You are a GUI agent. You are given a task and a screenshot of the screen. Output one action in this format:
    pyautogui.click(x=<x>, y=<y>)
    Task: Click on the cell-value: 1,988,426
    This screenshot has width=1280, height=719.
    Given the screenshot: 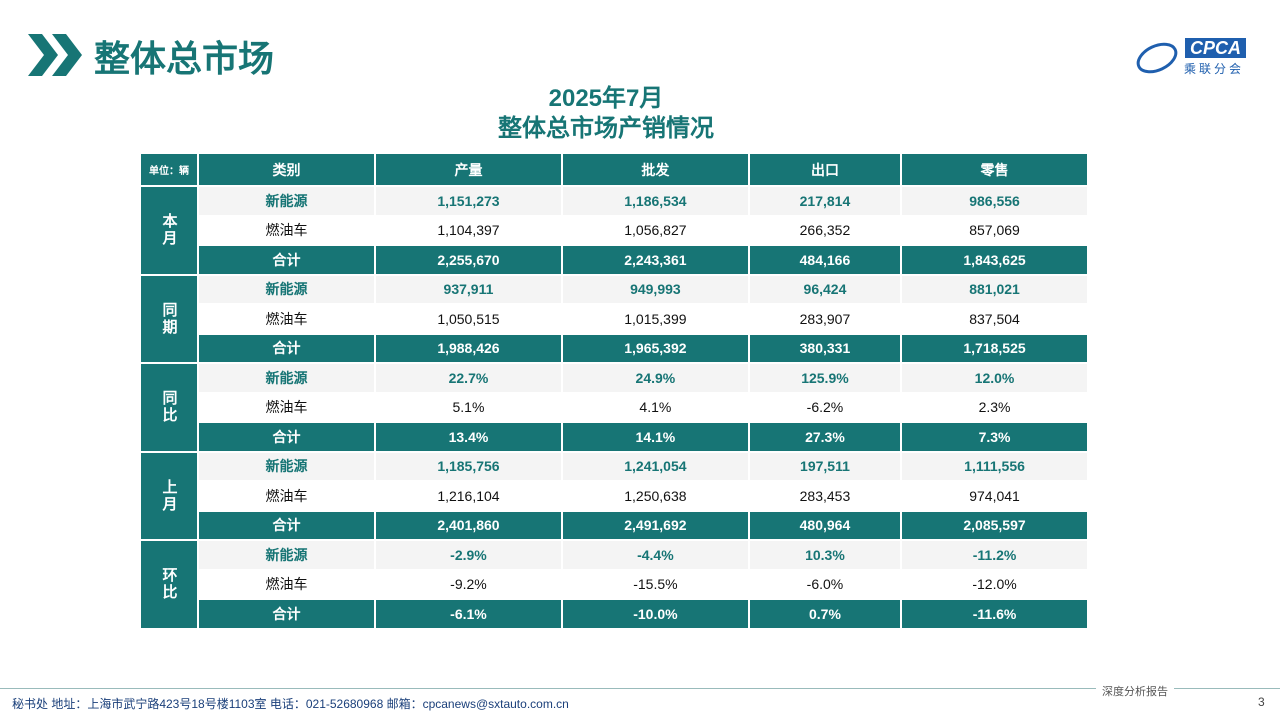 What is the action you would take?
    pyautogui.click(x=468, y=348)
    